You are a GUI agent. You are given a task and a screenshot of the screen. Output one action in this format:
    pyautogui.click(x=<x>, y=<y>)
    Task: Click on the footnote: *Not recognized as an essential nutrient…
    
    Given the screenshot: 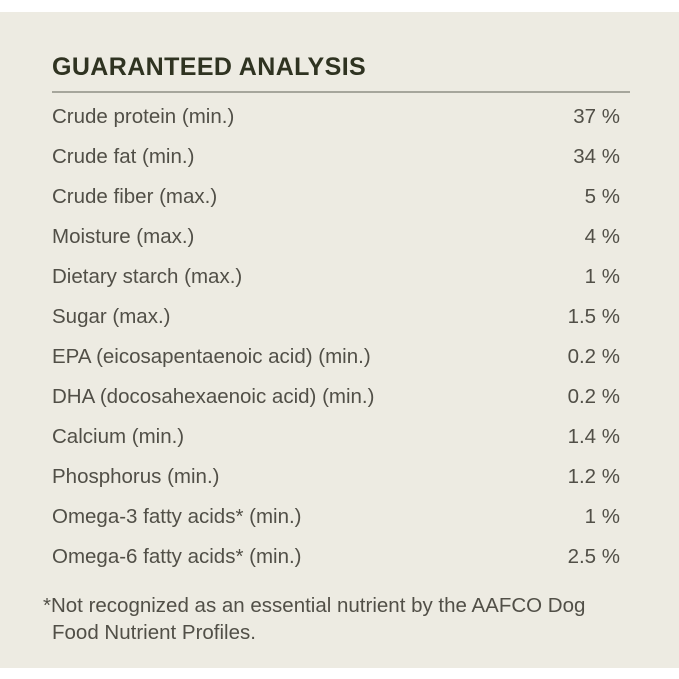 What is the action you would take?
    pyautogui.click(x=336, y=619)
    